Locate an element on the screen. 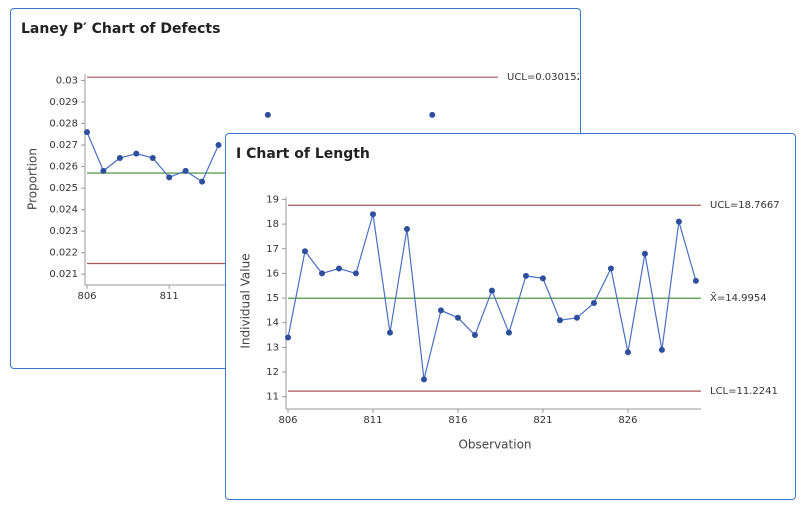  y-tick-label: 19 is located at coordinates (272, 199).